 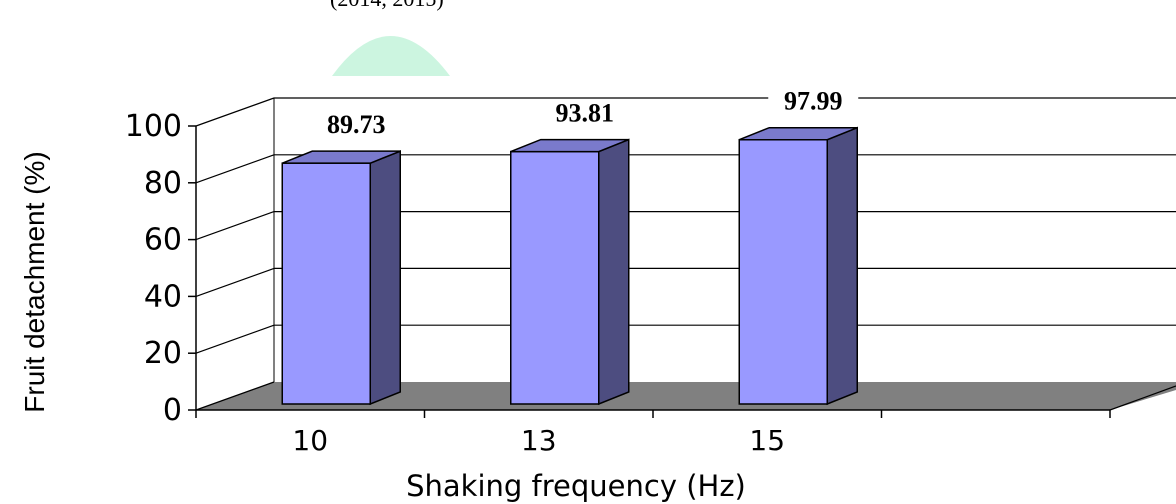 I want to click on y-tick-label-80: 80, so click(x=163, y=183).